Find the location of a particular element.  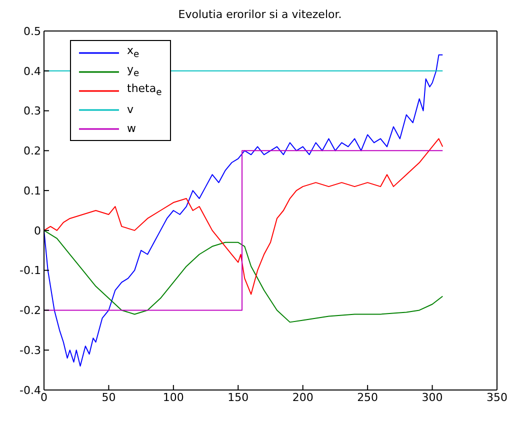

legend-label: x$_{e}$ is located at coordinates (133, 52).